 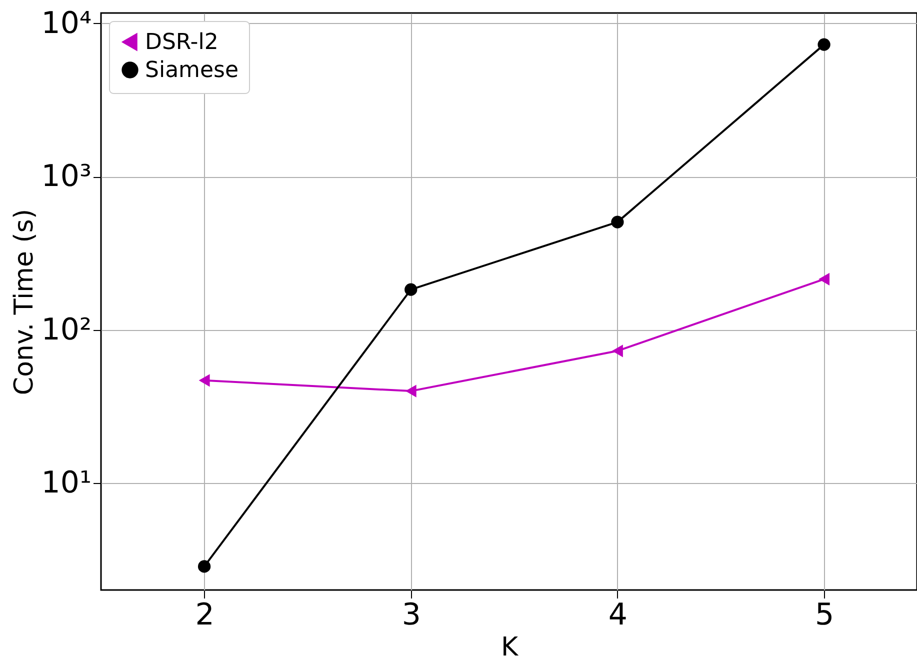 I want to click on legend-label: DSR-l2, so click(x=181, y=42).